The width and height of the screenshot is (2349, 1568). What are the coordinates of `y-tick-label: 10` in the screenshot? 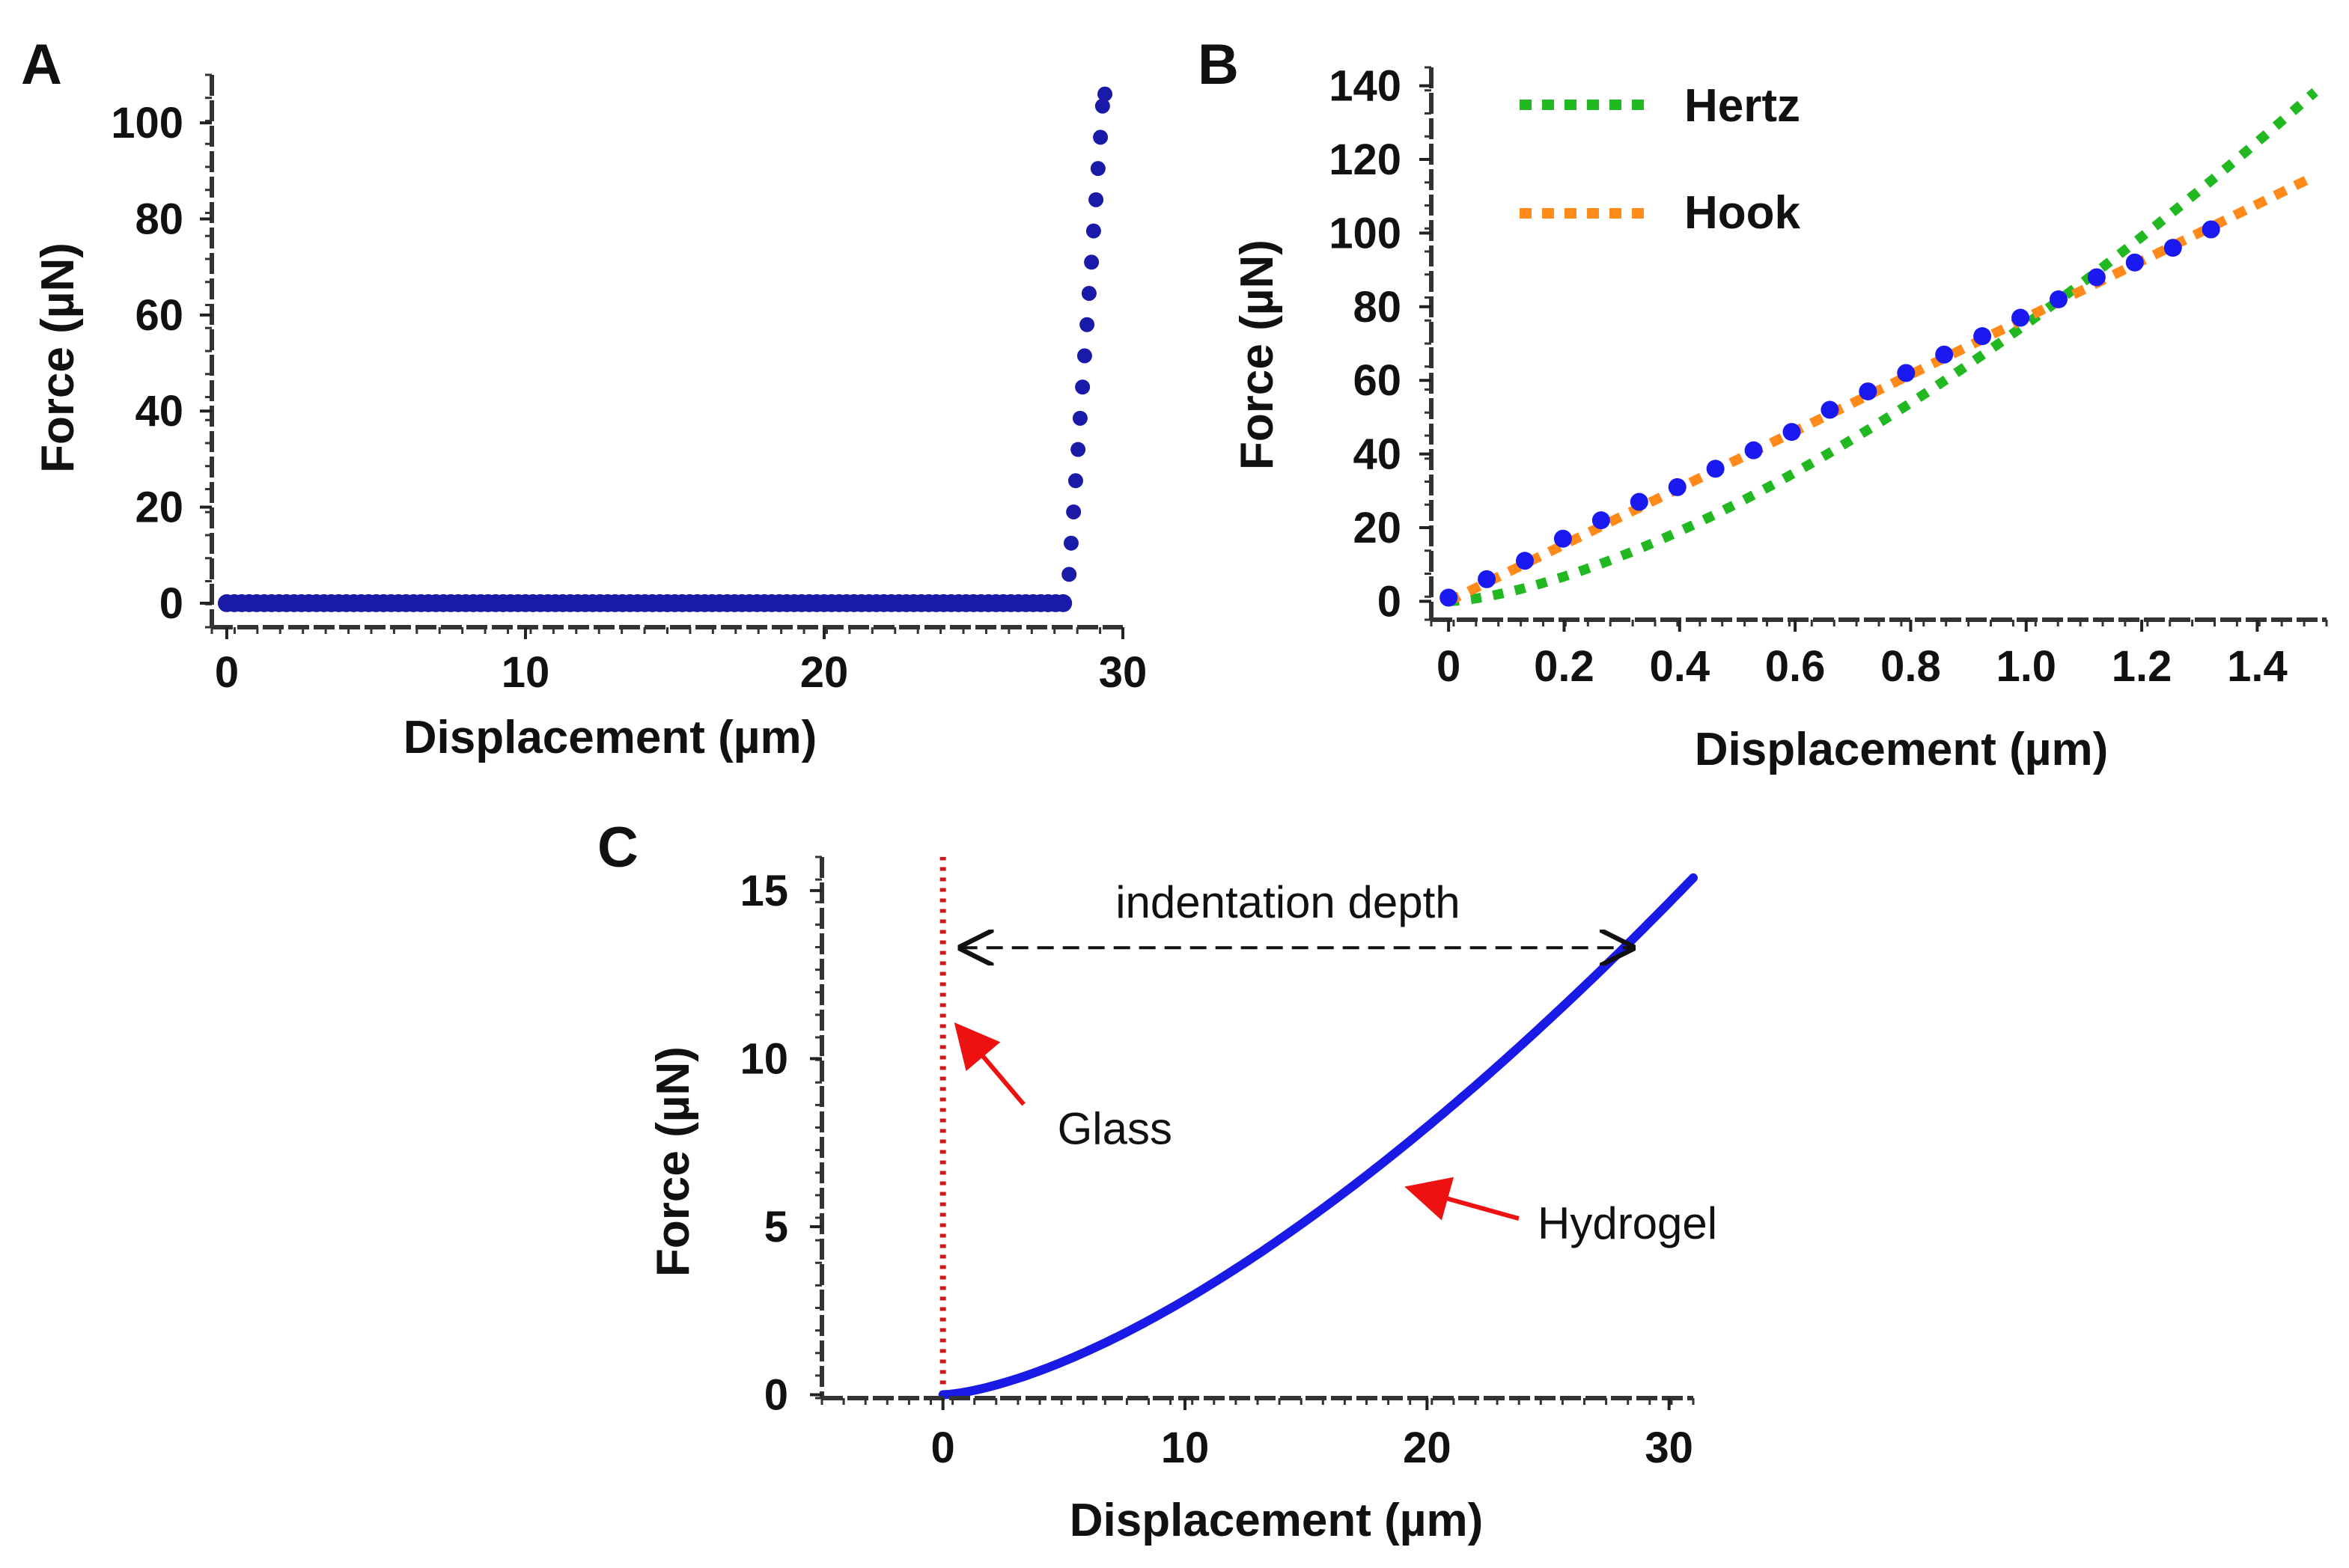 It's located at (764, 1058).